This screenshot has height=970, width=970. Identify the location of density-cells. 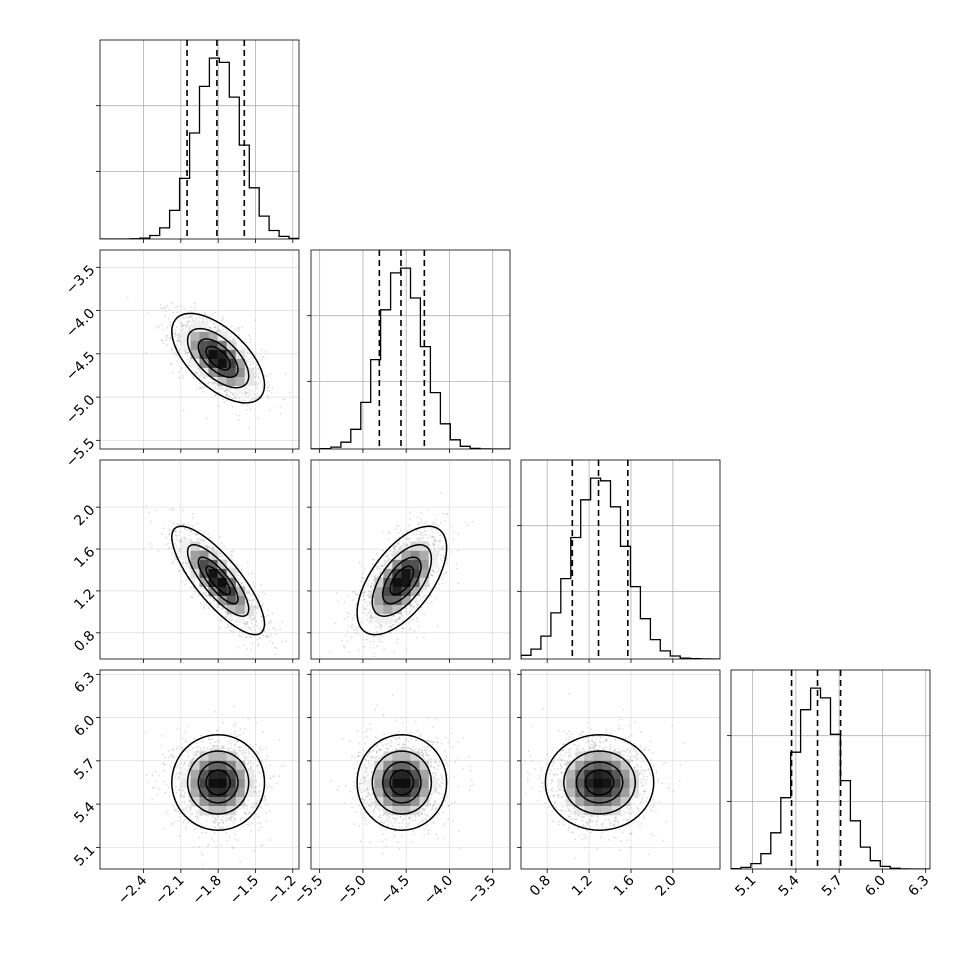
(218, 359).